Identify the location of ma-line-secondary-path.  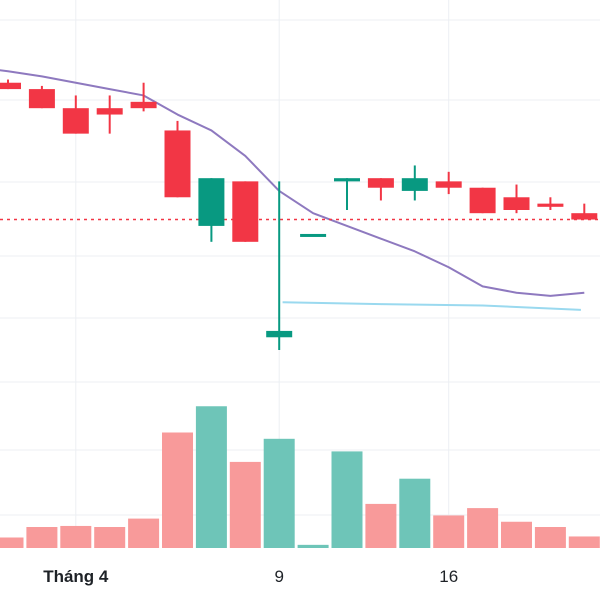
(431, 306).